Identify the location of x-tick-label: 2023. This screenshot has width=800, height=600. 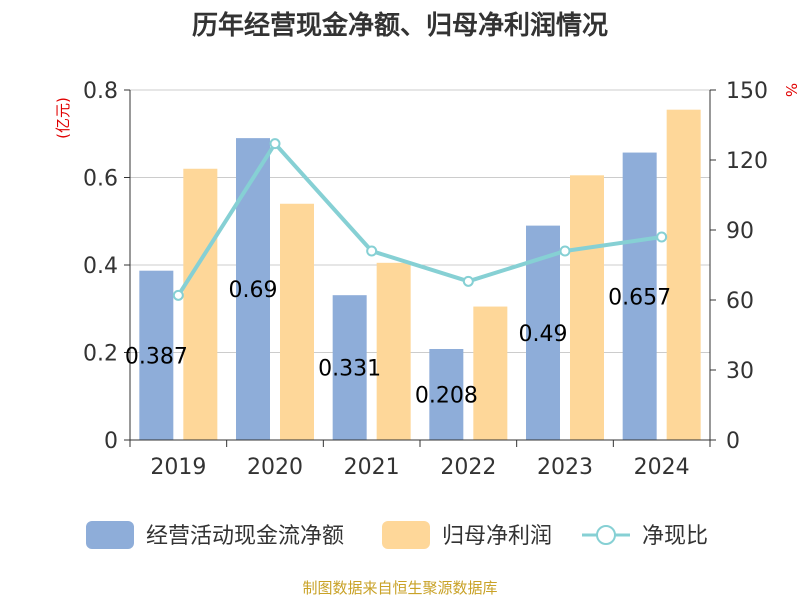
(565, 467).